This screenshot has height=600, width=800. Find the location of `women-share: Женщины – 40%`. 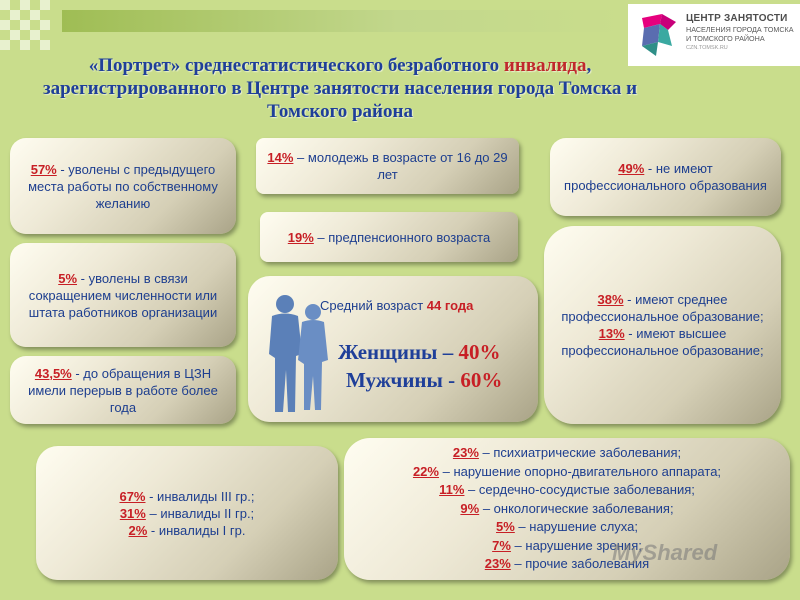

women-share: Женщины – 40% is located at coordinates (419, 352).